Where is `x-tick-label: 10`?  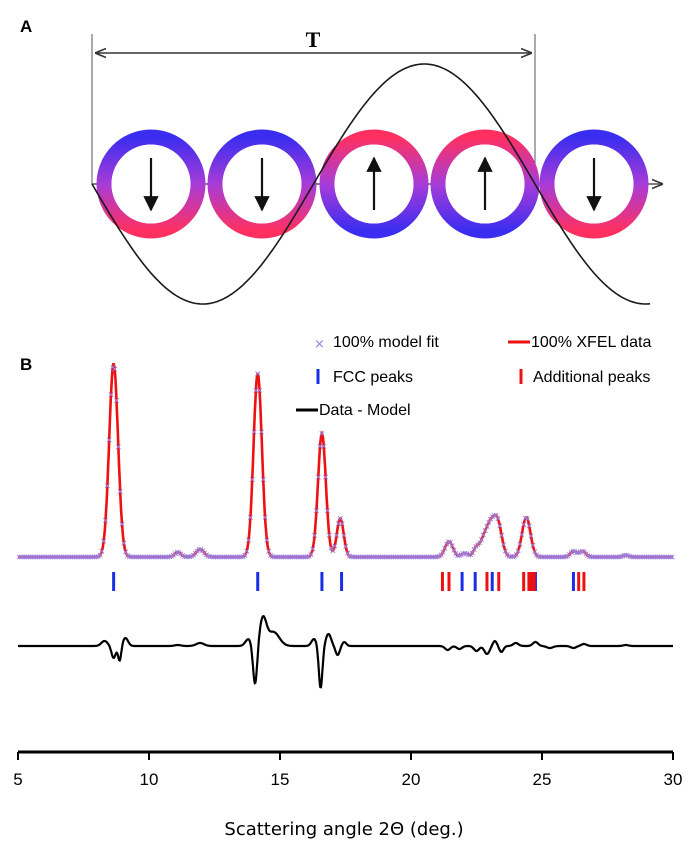
x-tick-label: 10 is located at coordinates (149, 779).